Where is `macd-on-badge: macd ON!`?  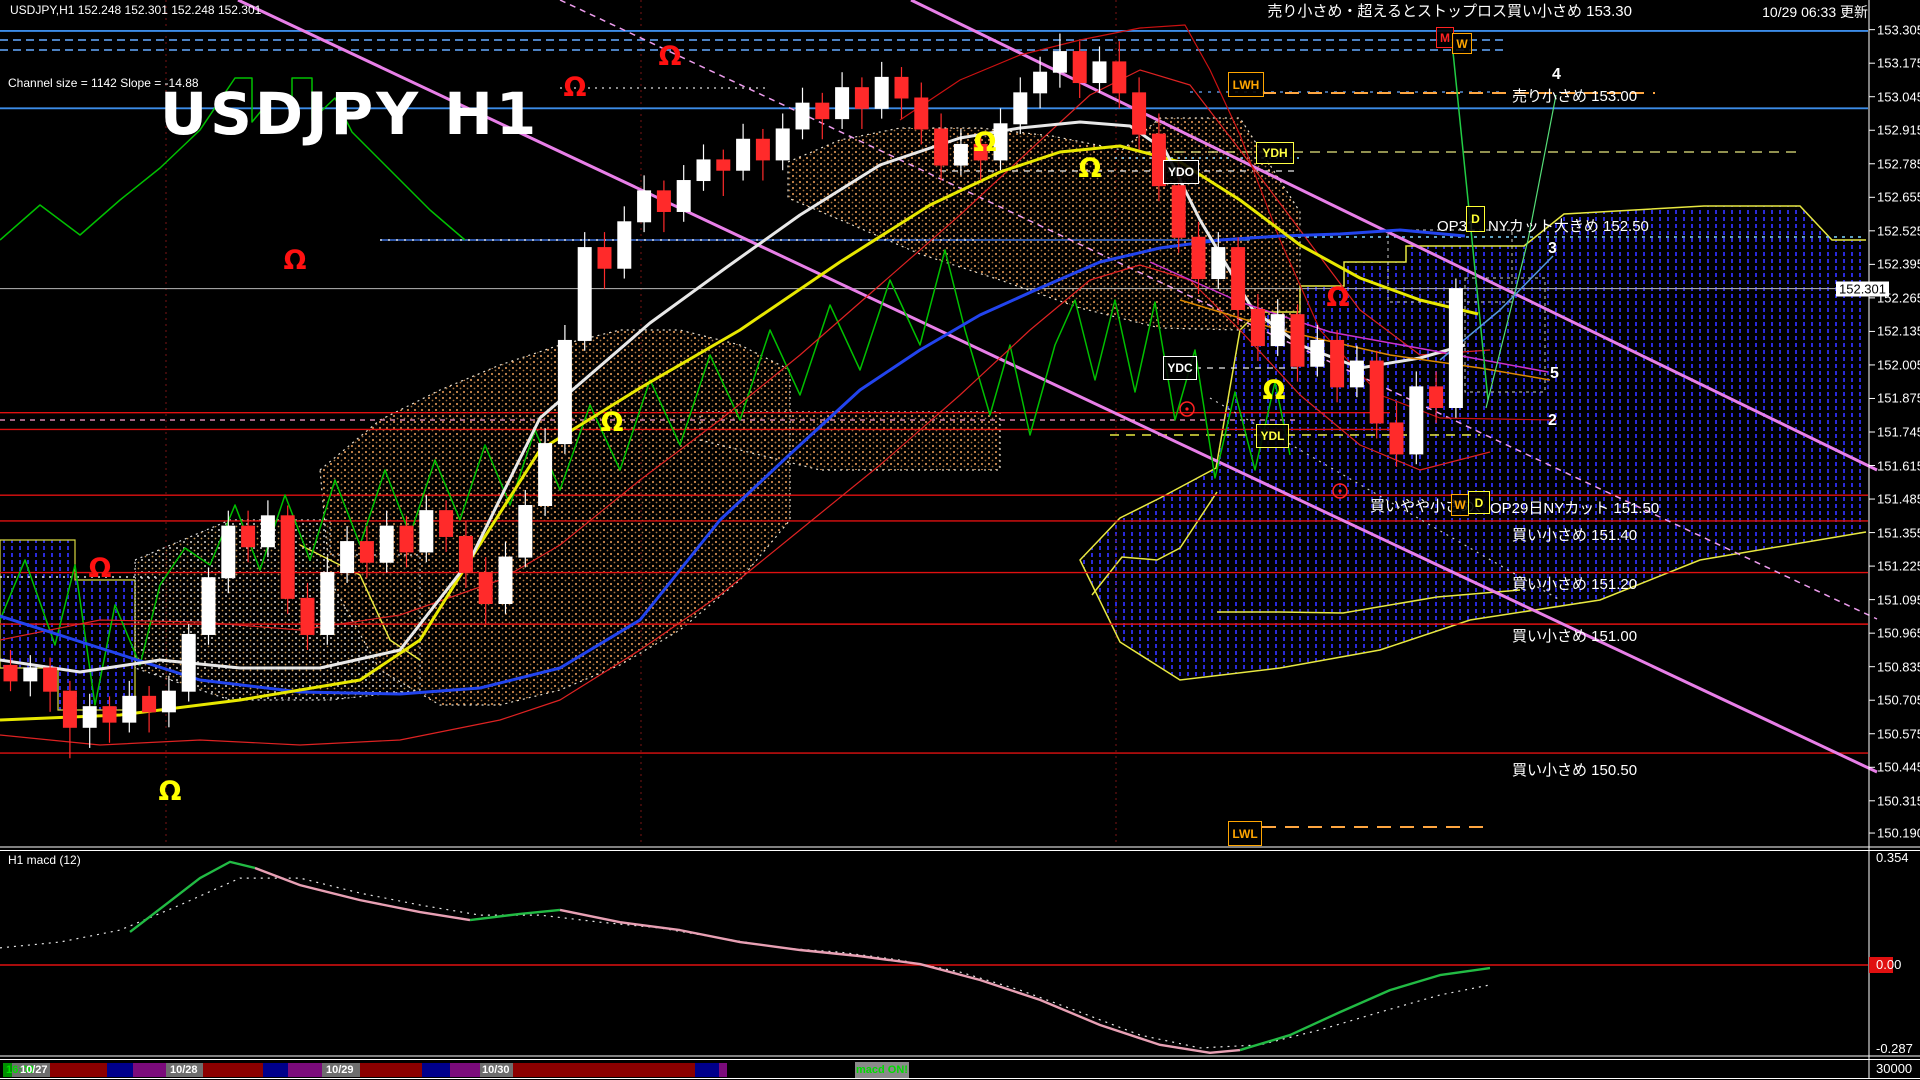 macd-on-badge: macd ON! is located at coordinates (882, 1070).